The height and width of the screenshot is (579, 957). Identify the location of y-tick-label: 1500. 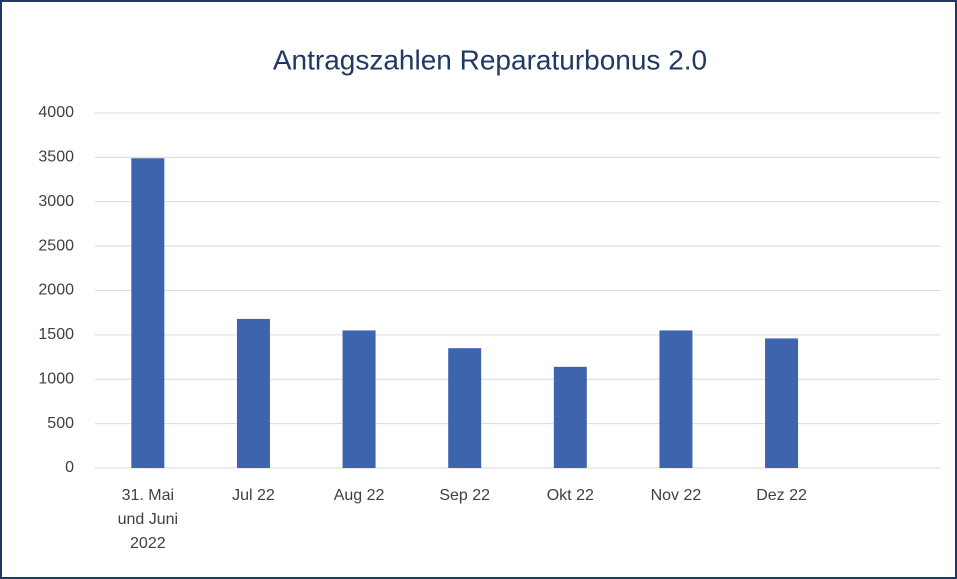
(56, 334).